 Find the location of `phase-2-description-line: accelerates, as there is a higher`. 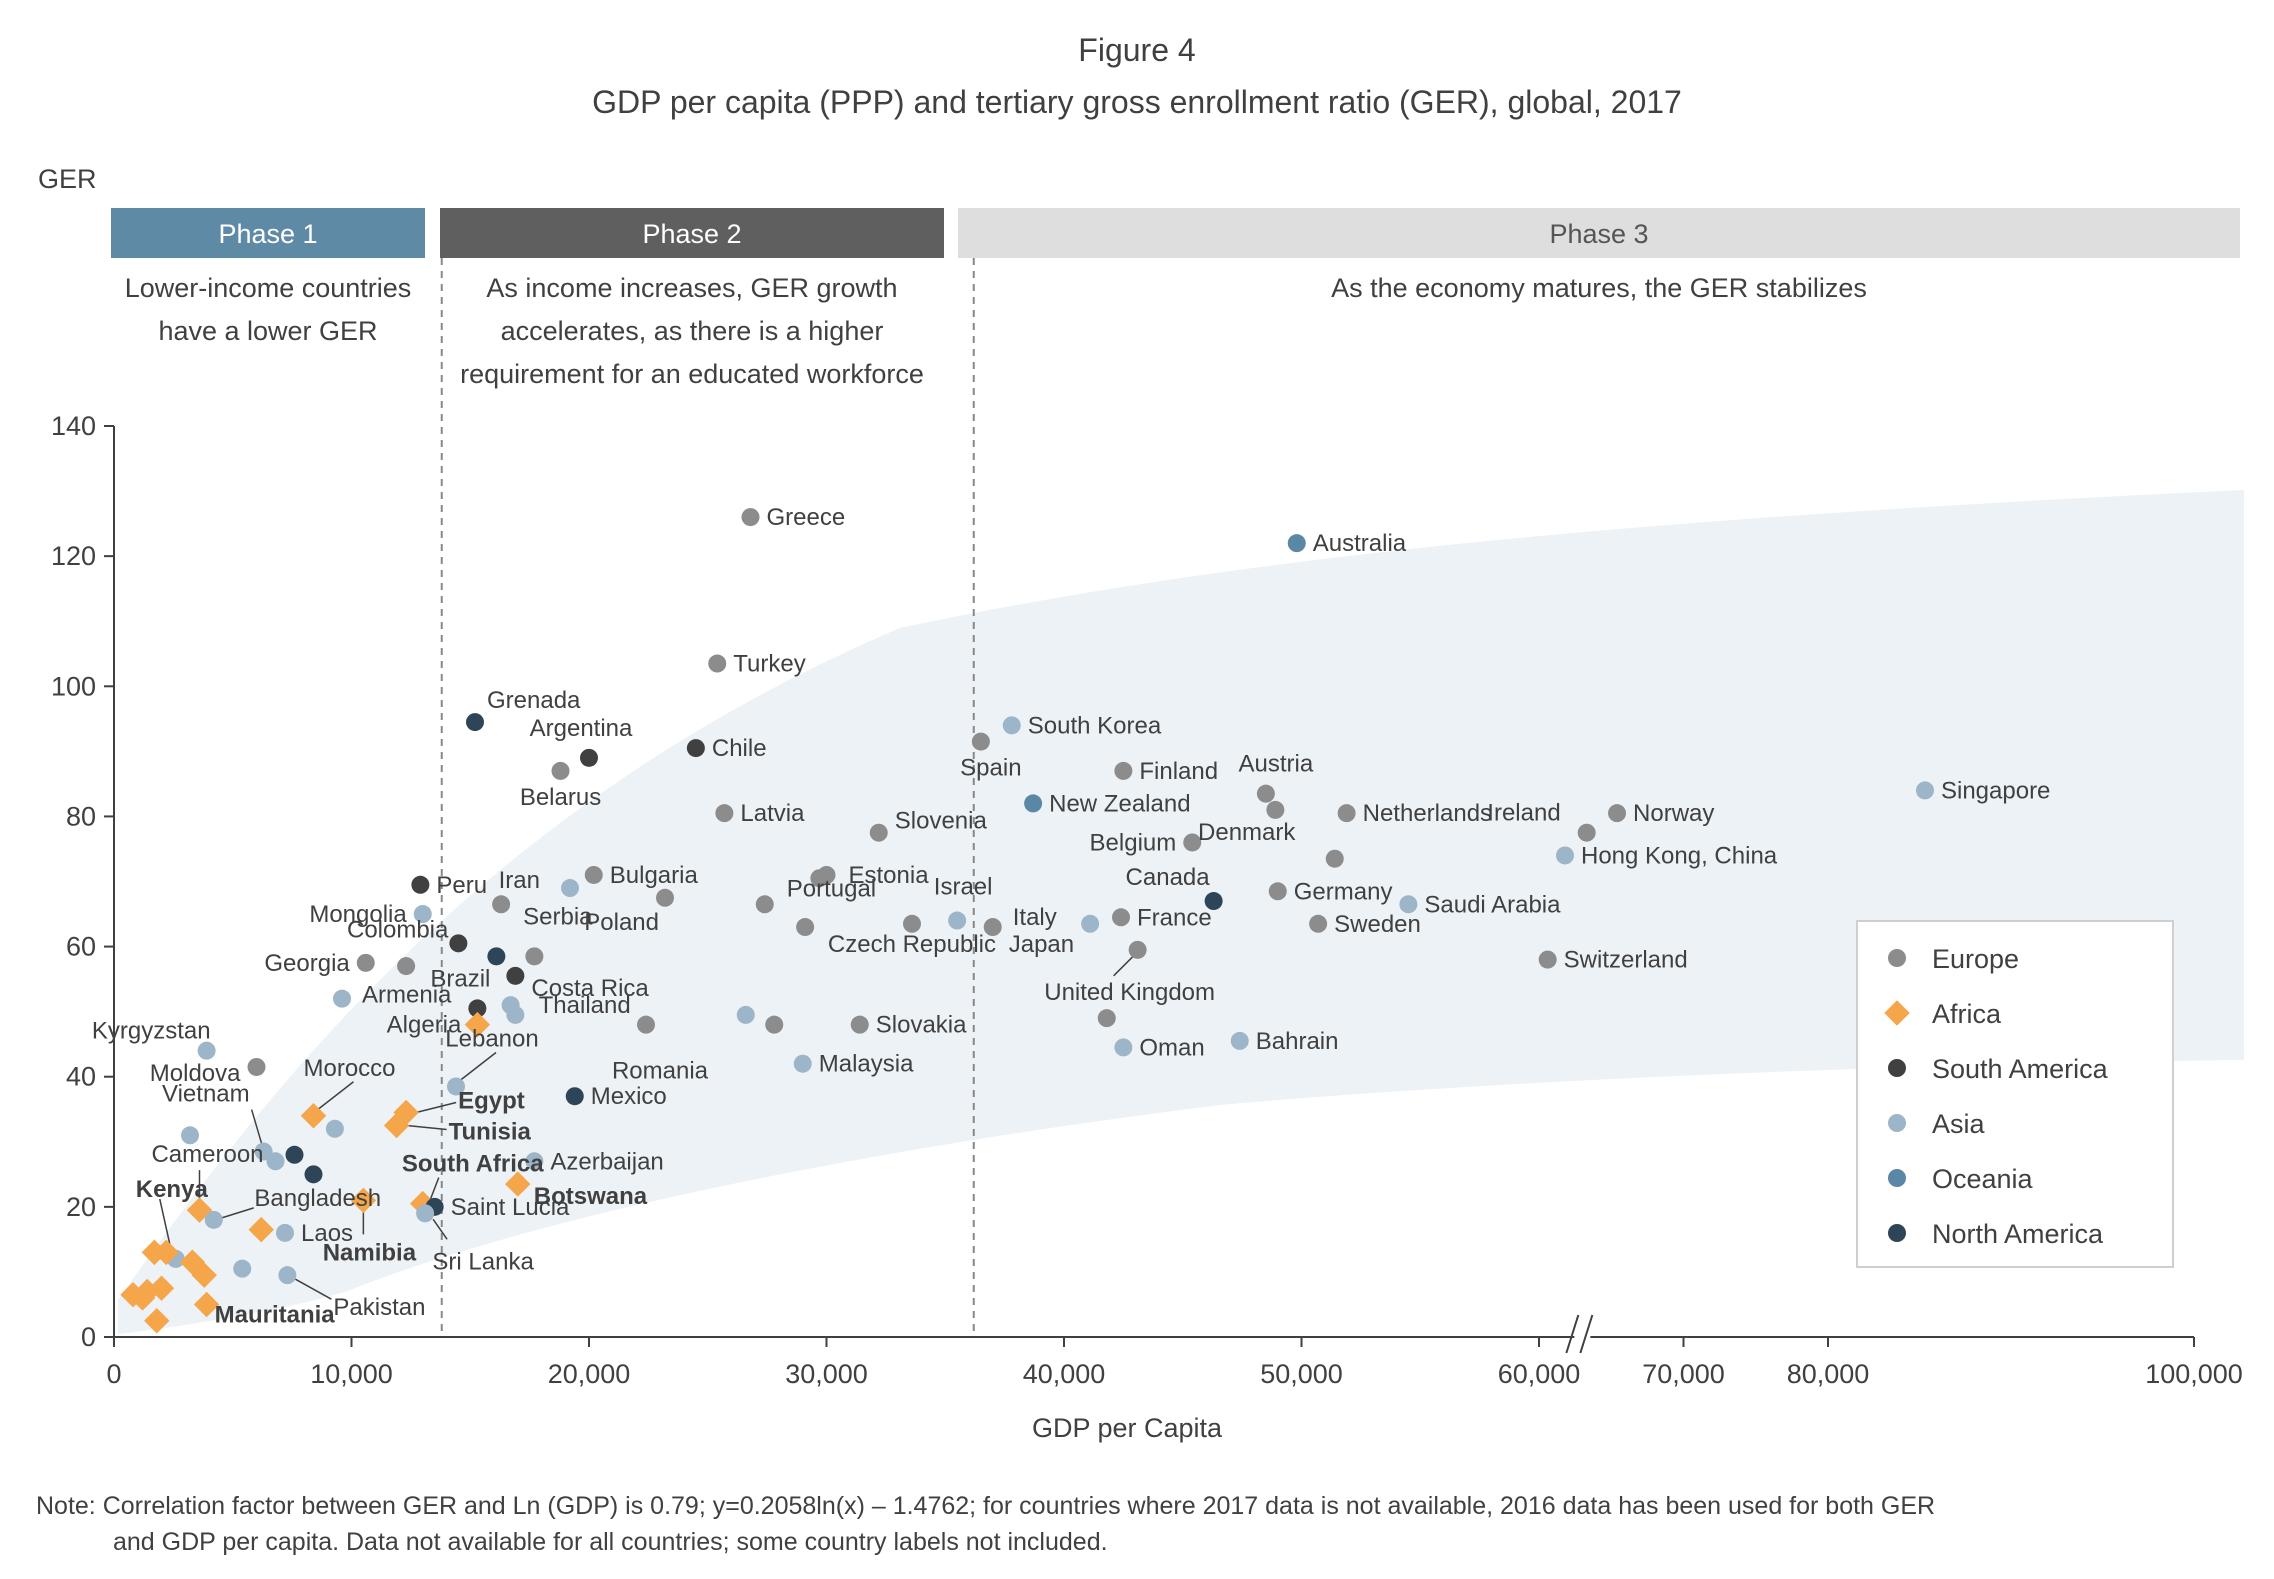

phase-2-description-line: accelerates, as there is a higher is located at coordinates (692, 331).